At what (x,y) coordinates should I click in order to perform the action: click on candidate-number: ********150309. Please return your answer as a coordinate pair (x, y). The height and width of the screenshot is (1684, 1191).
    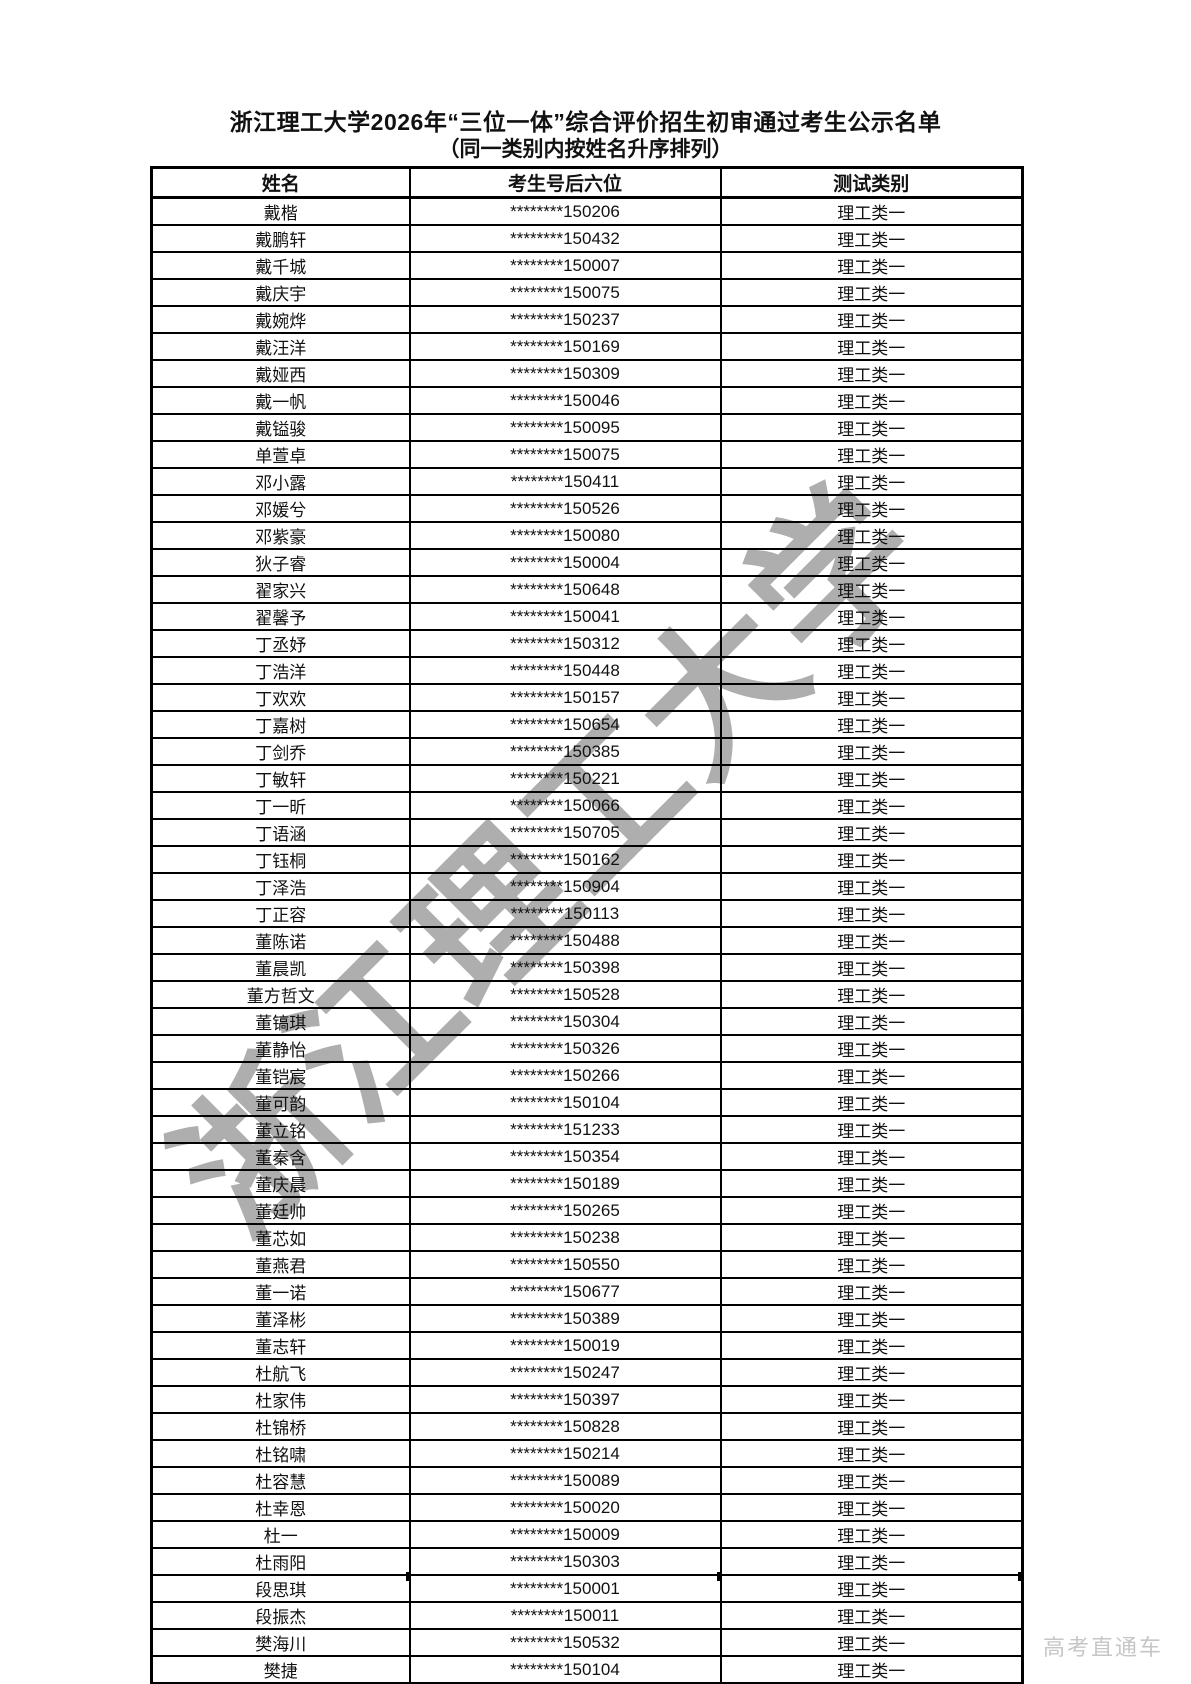
    Looking at the image, I should click on (565, 373).